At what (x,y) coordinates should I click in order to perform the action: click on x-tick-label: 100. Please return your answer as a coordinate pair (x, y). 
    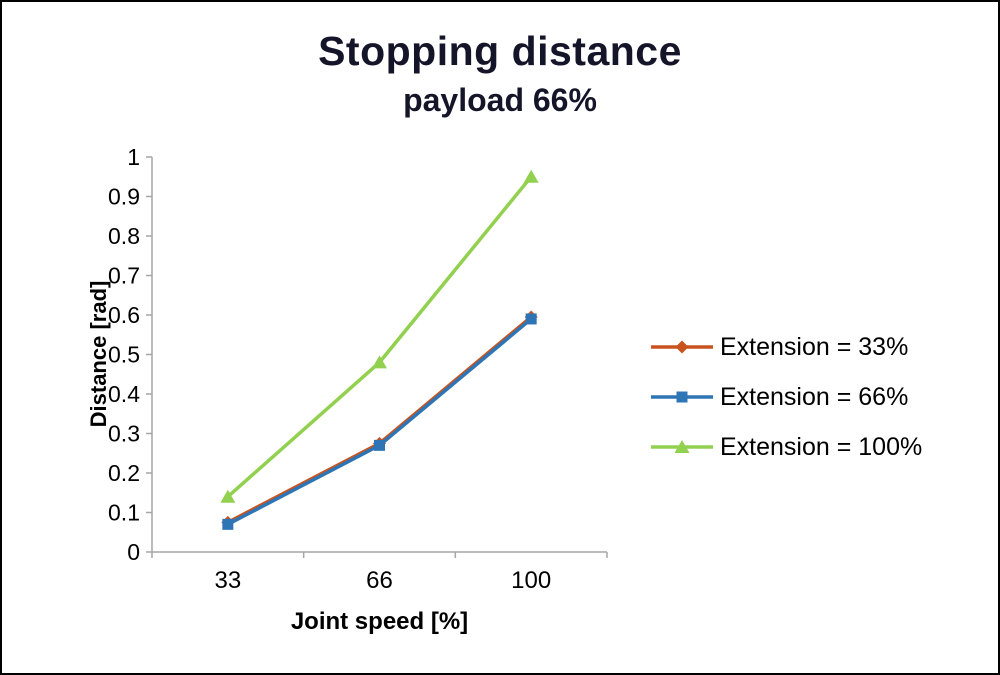
    Looking at the image, I should click on (531, 580).